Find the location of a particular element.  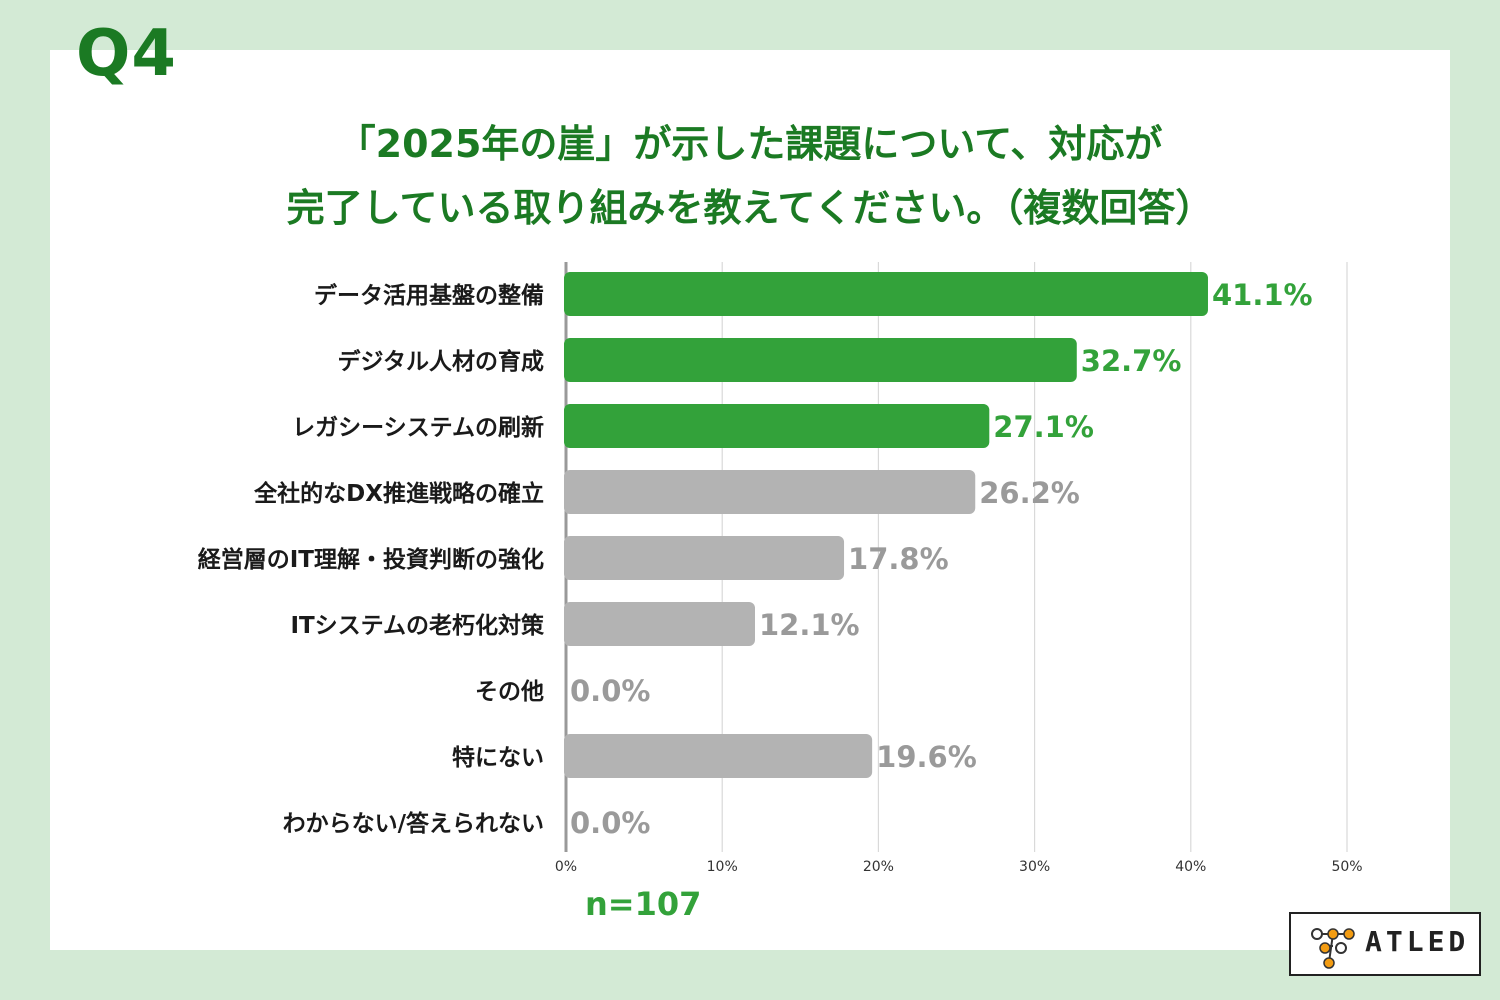

category-label: デジタル人材の育成 is located at coordinates (440, 361).